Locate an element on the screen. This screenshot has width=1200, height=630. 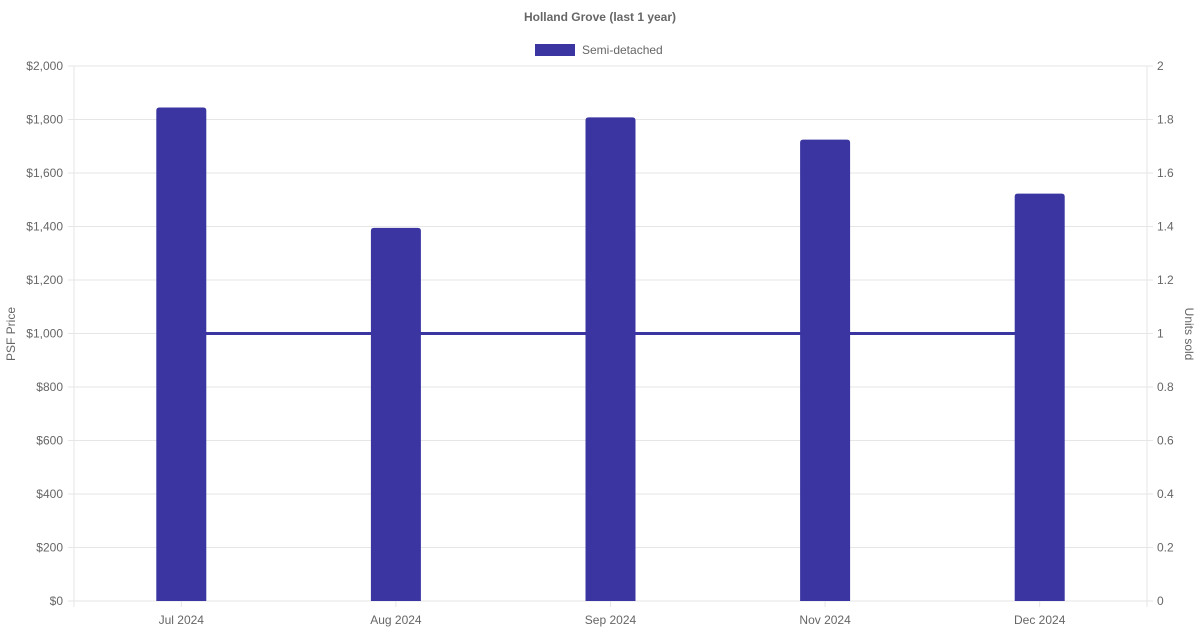
y2-tick-label: 1.2 is located at coordinates (1165, 280).